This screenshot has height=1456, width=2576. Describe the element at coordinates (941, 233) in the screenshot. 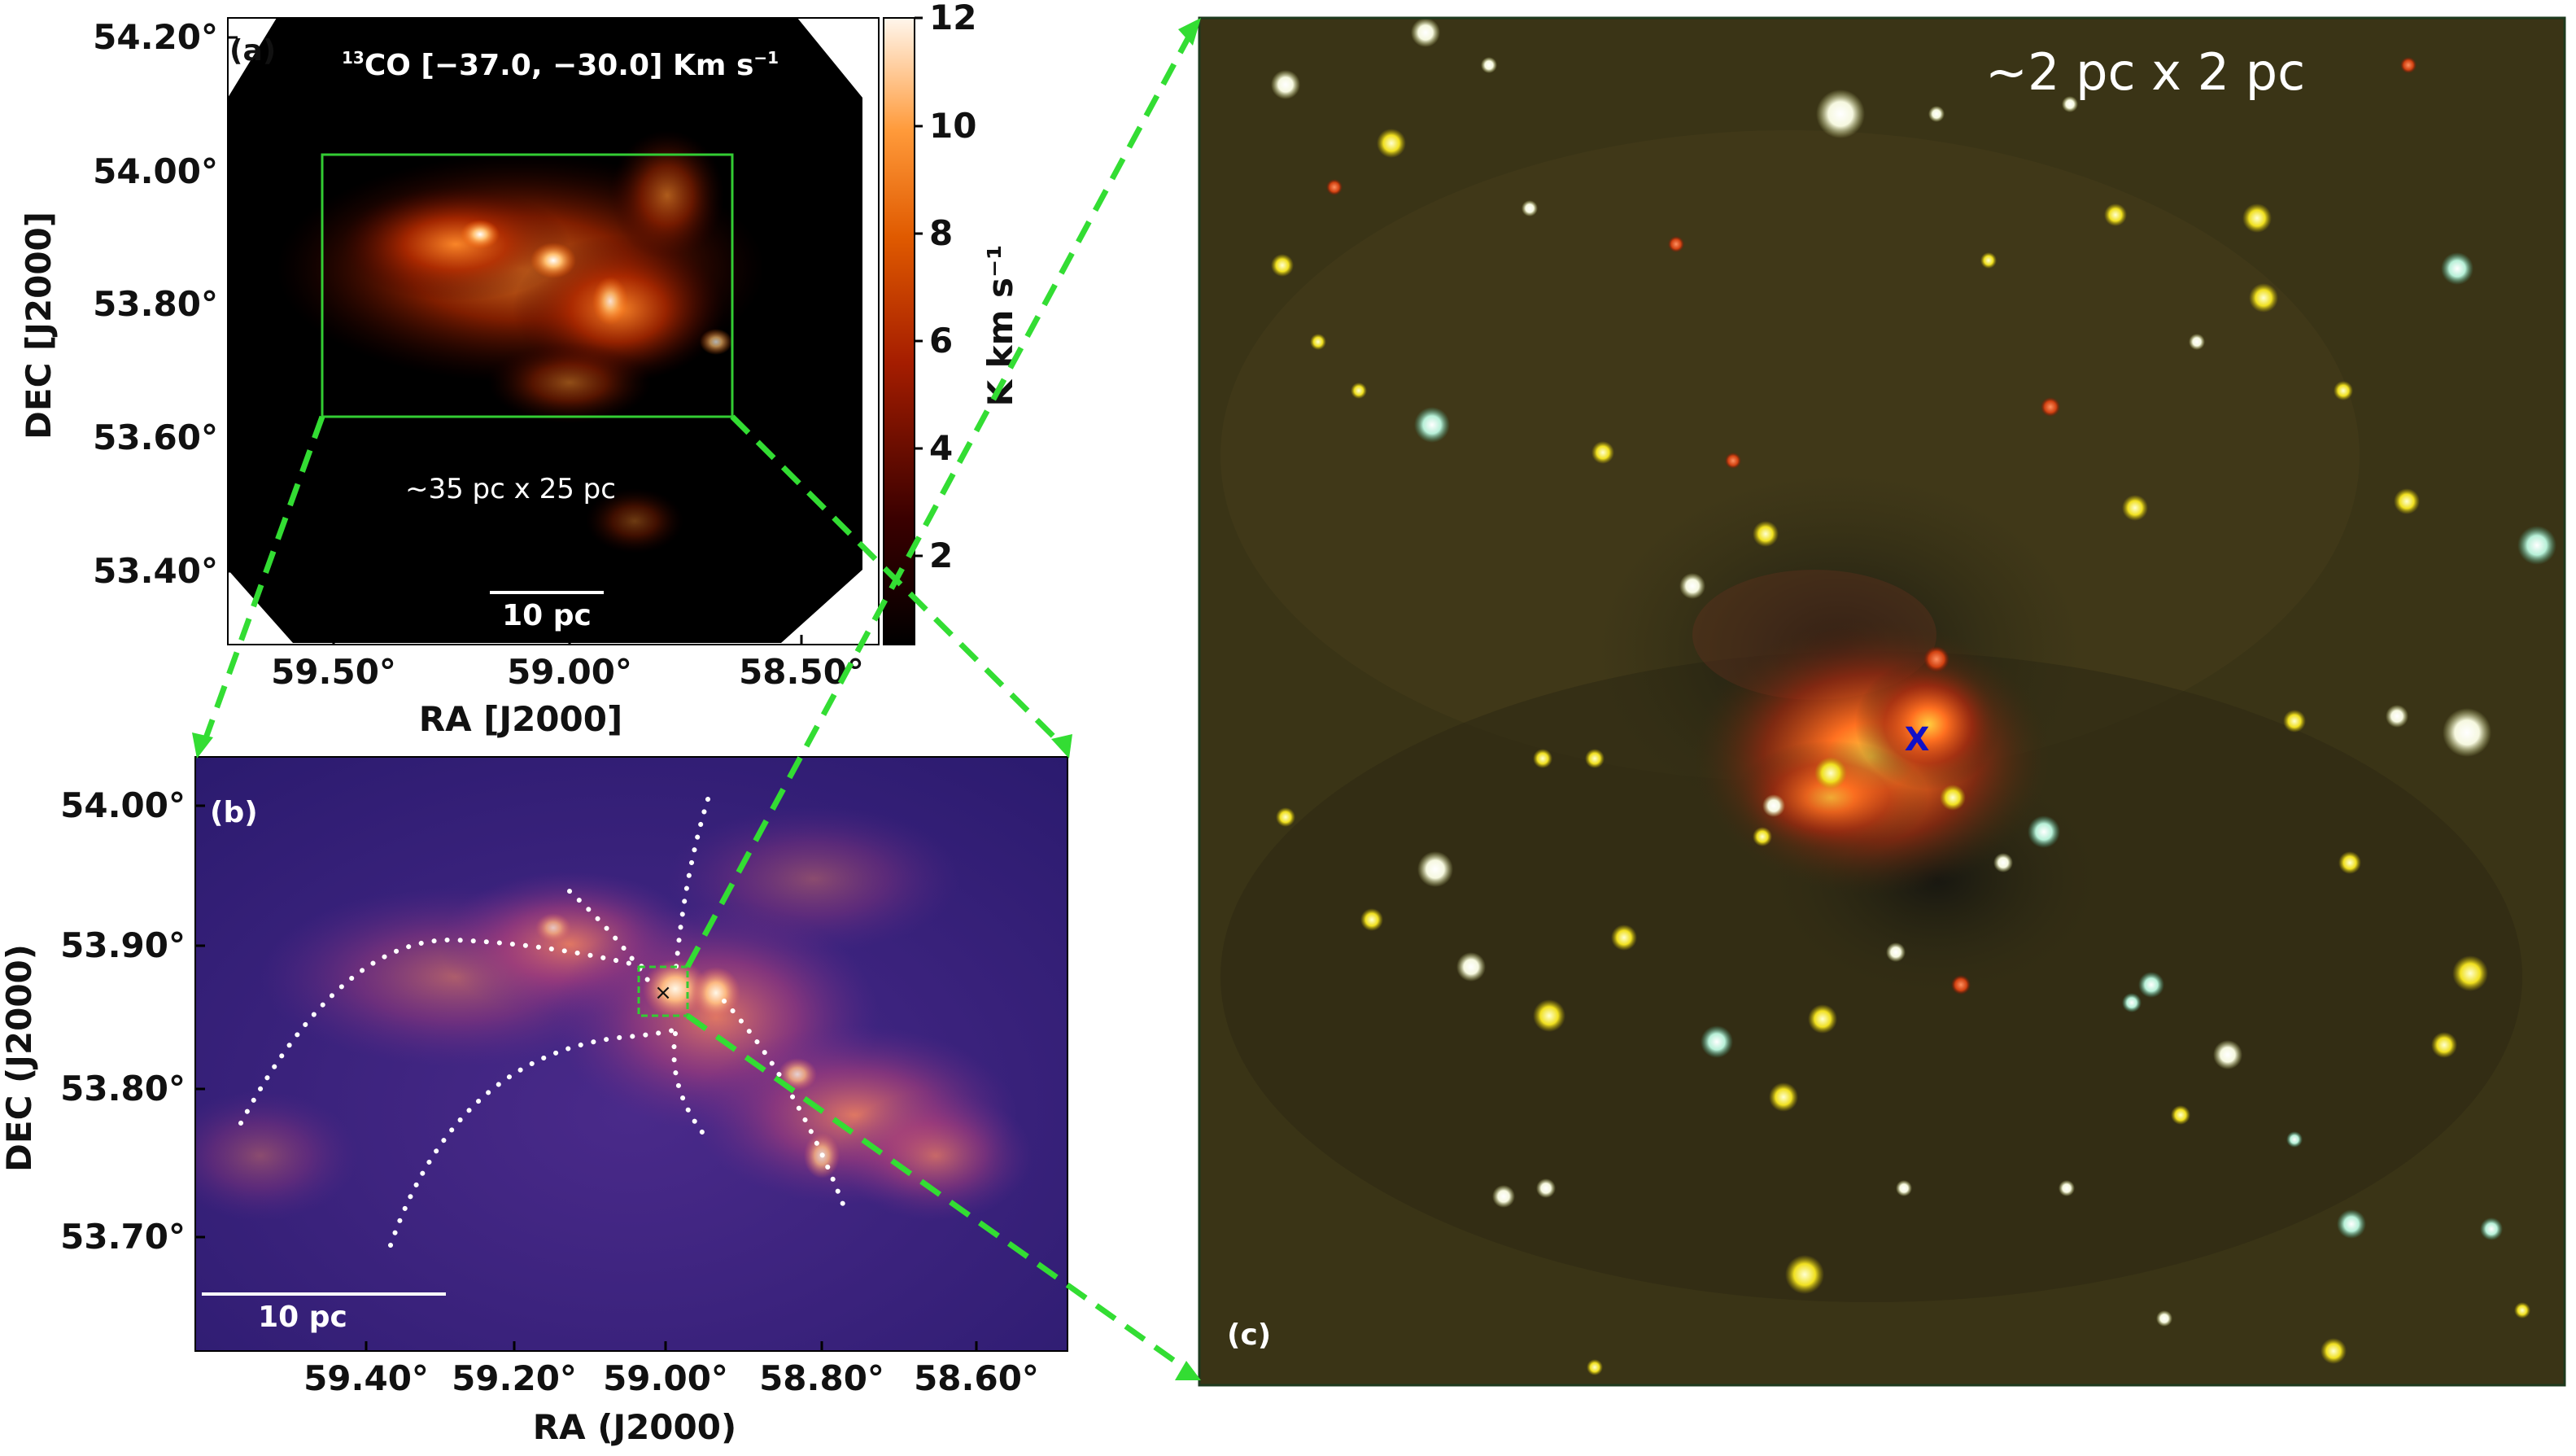

I see `colorbar-tick: 8` at that location.